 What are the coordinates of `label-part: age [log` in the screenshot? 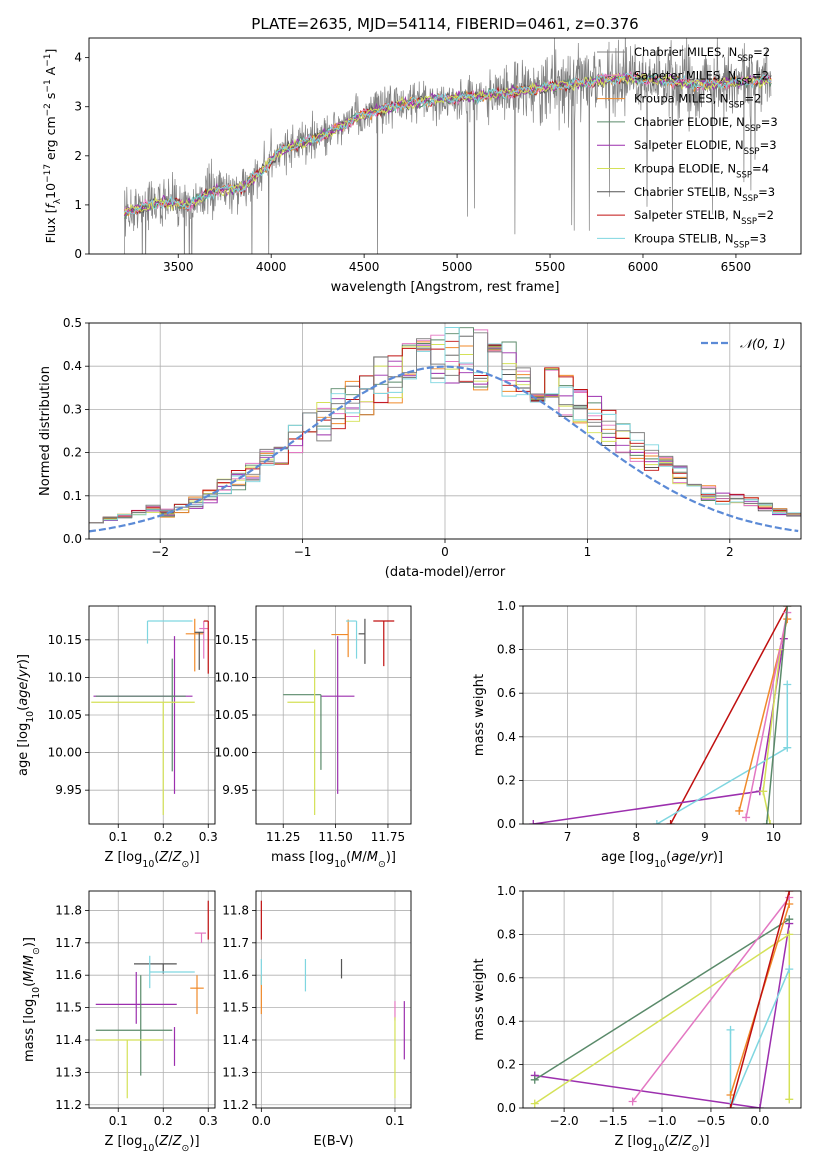 It's located at (23, 749).